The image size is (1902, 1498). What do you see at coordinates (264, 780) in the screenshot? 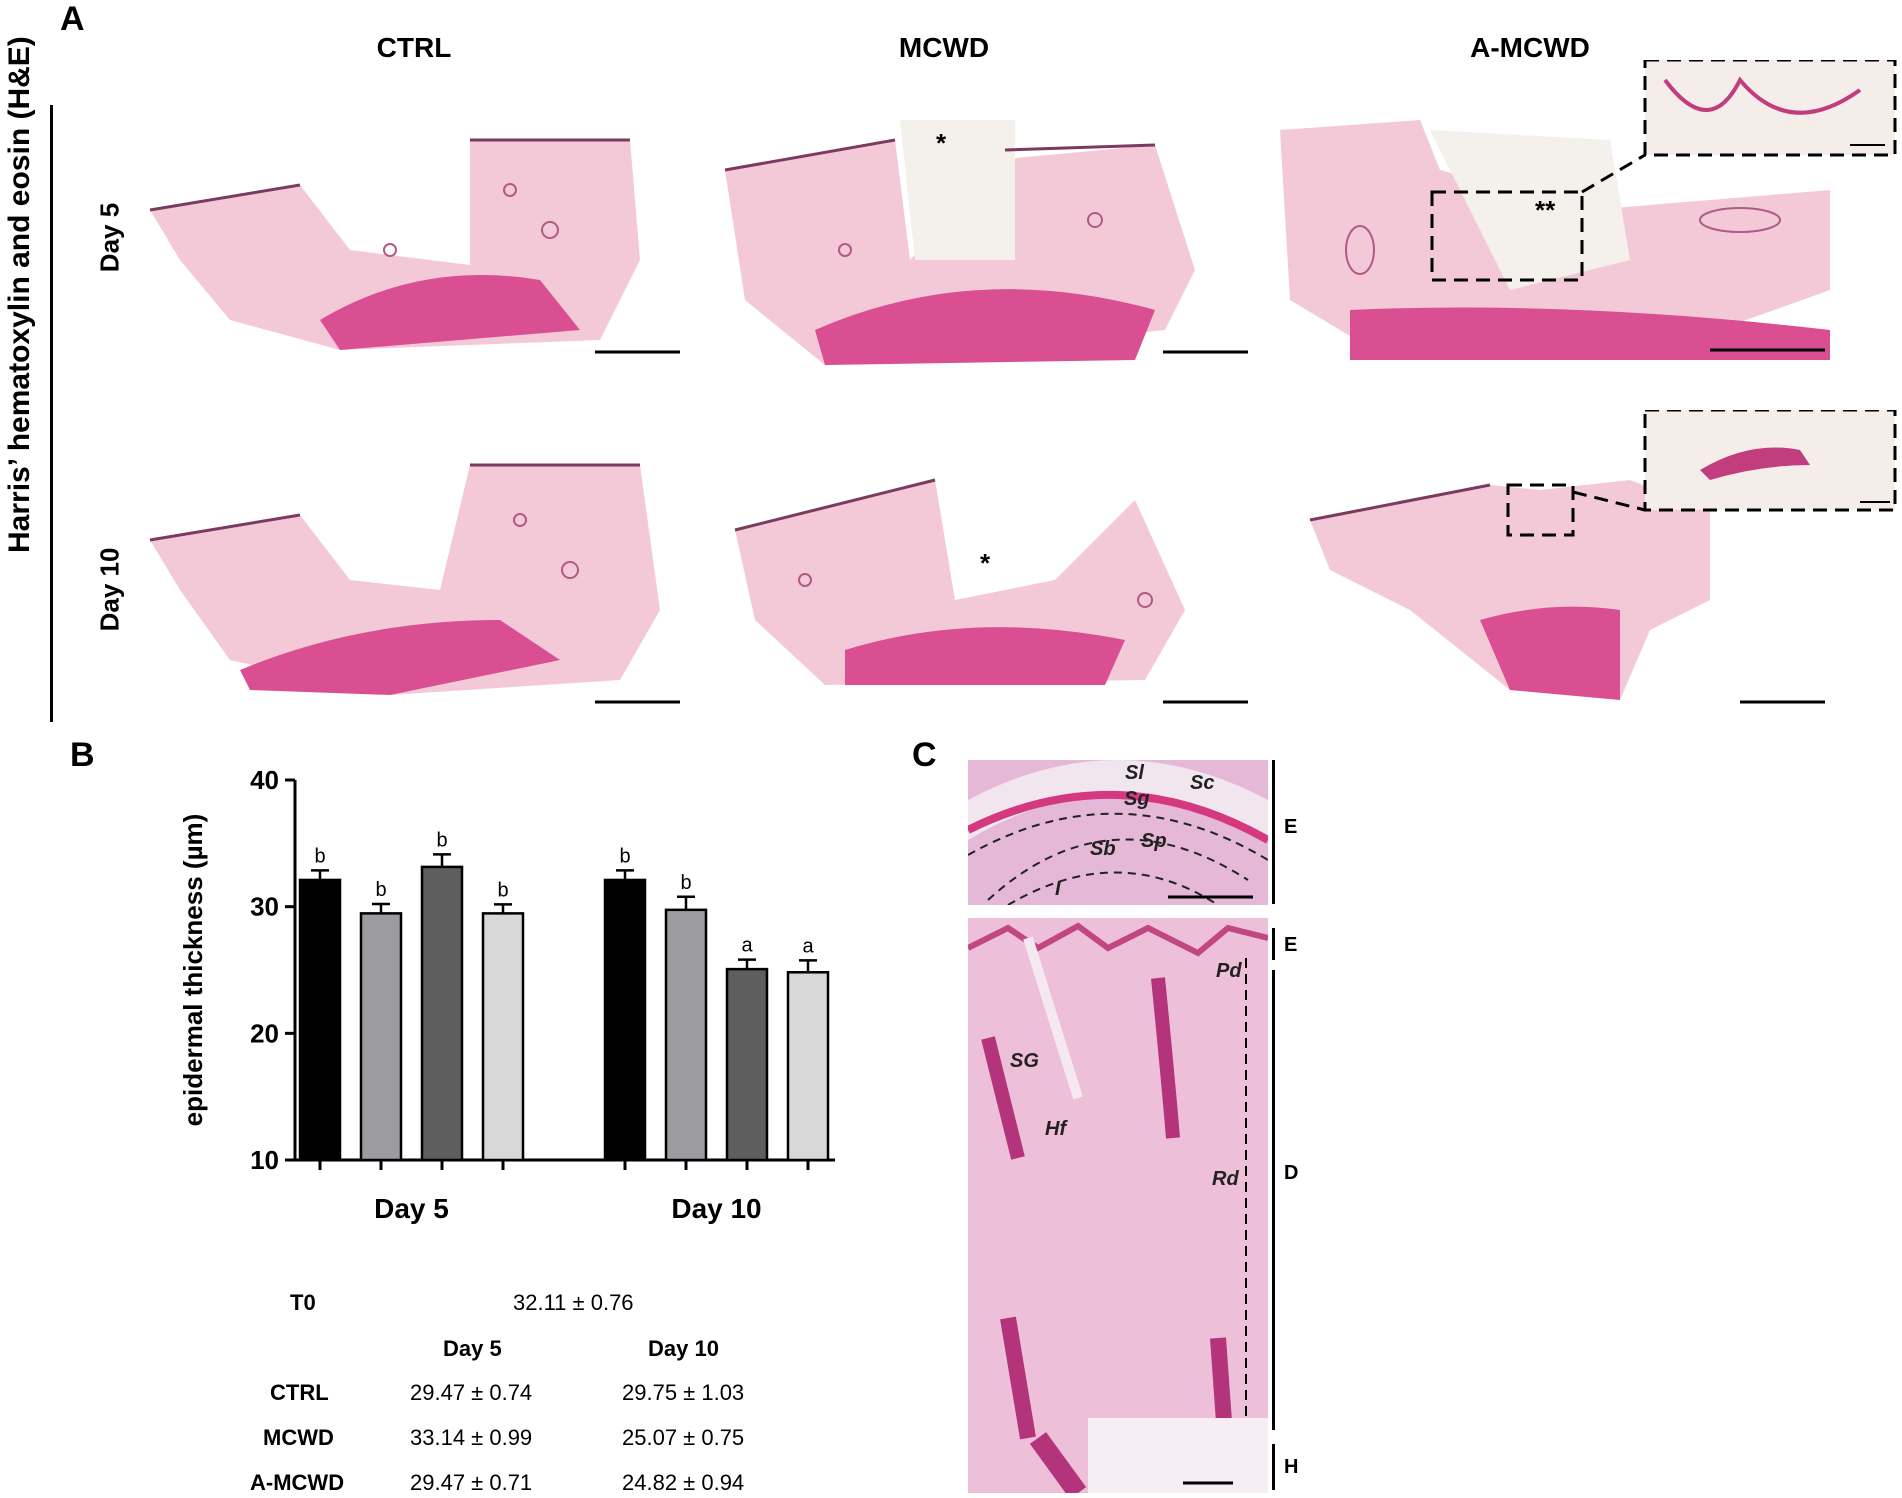
I see `y-tick-label: 40` at bounding box center [264, 780].